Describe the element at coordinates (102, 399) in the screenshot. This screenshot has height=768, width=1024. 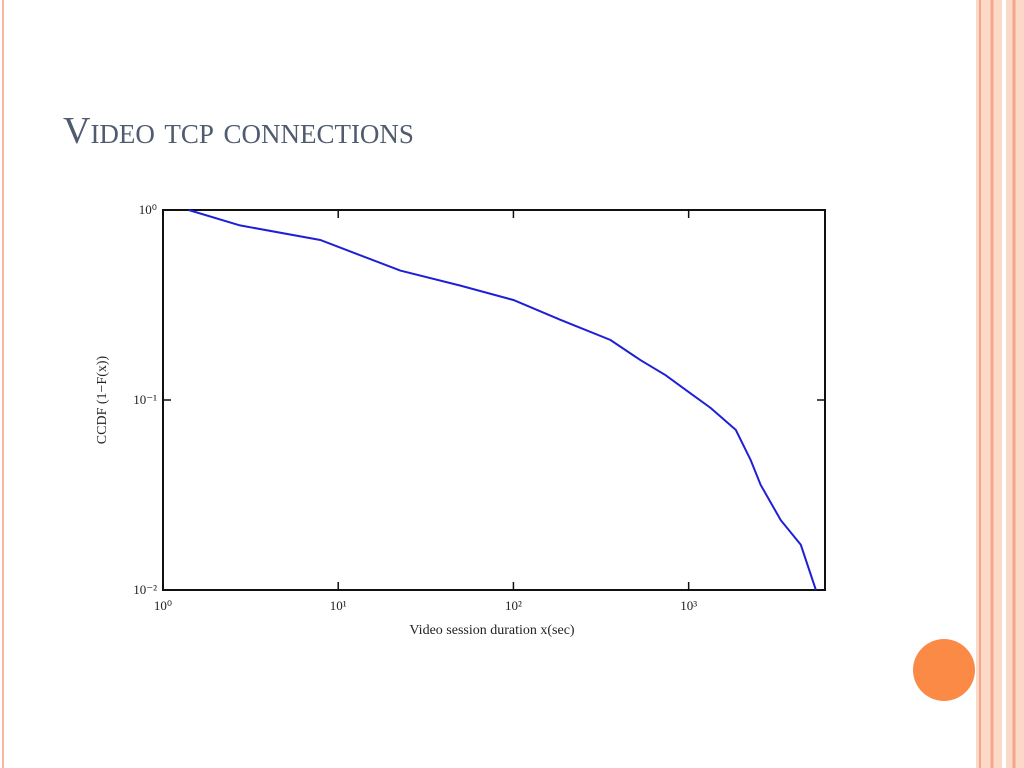
I see `y-axis-label: CCDF (1−F(x))` at that location.